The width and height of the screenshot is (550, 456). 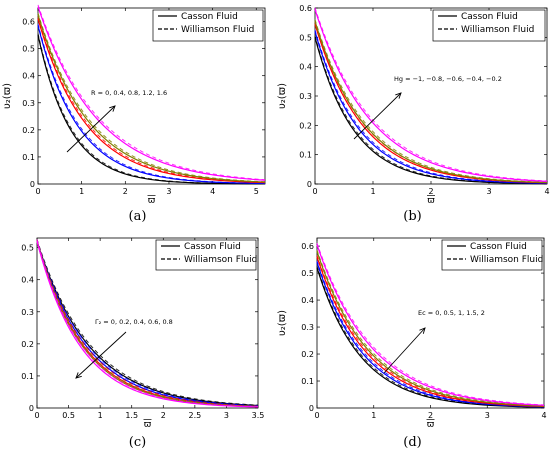 I want to click on x-tick-label: 0.5, so click(x=68, y=415).